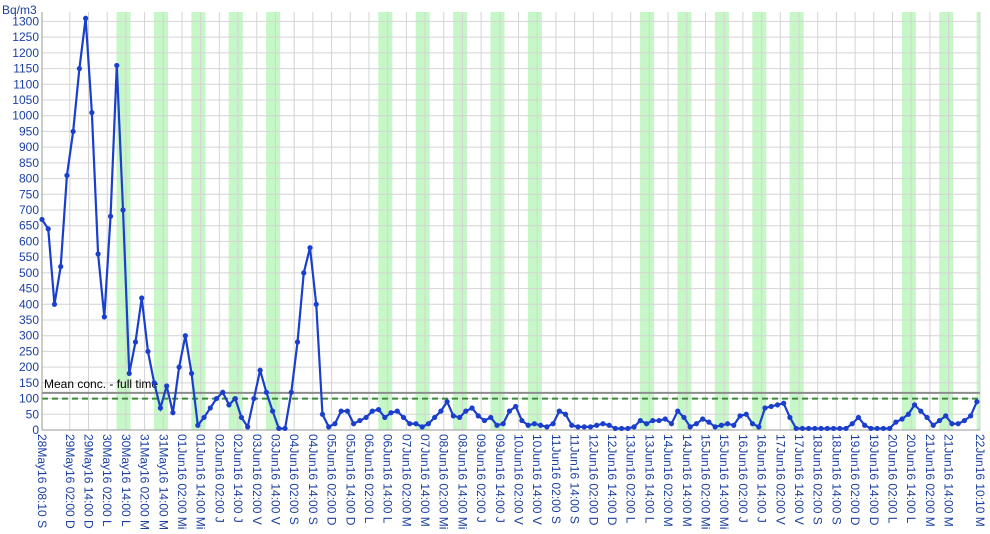 The width and height of the screenshot is (990, 534). What do you see at coordinates (537, 479) in the screenshot?
I see `x-tick-label: 10Jun16 14:00 V` at bounding box center [537, 479].